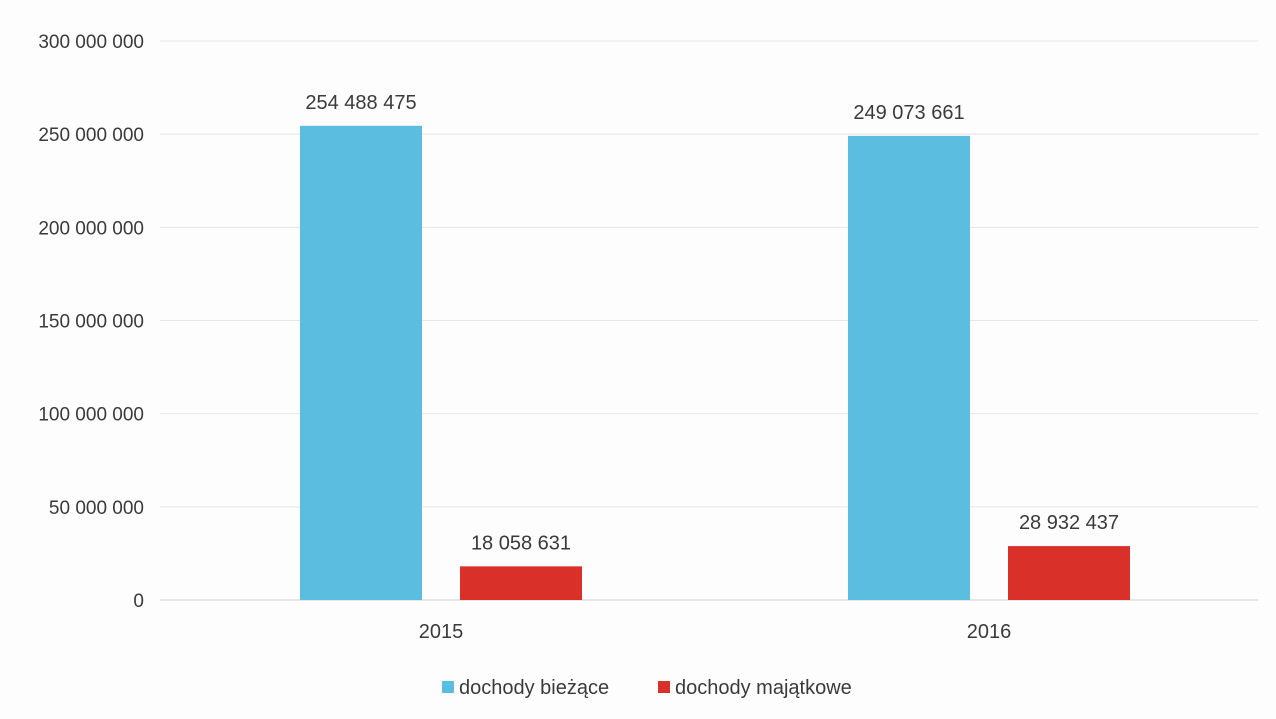 Image resolution: width=1276 pixels, height=719 pixels. I want to click on y-tick-label: 150 000 000, so click(91, 322).